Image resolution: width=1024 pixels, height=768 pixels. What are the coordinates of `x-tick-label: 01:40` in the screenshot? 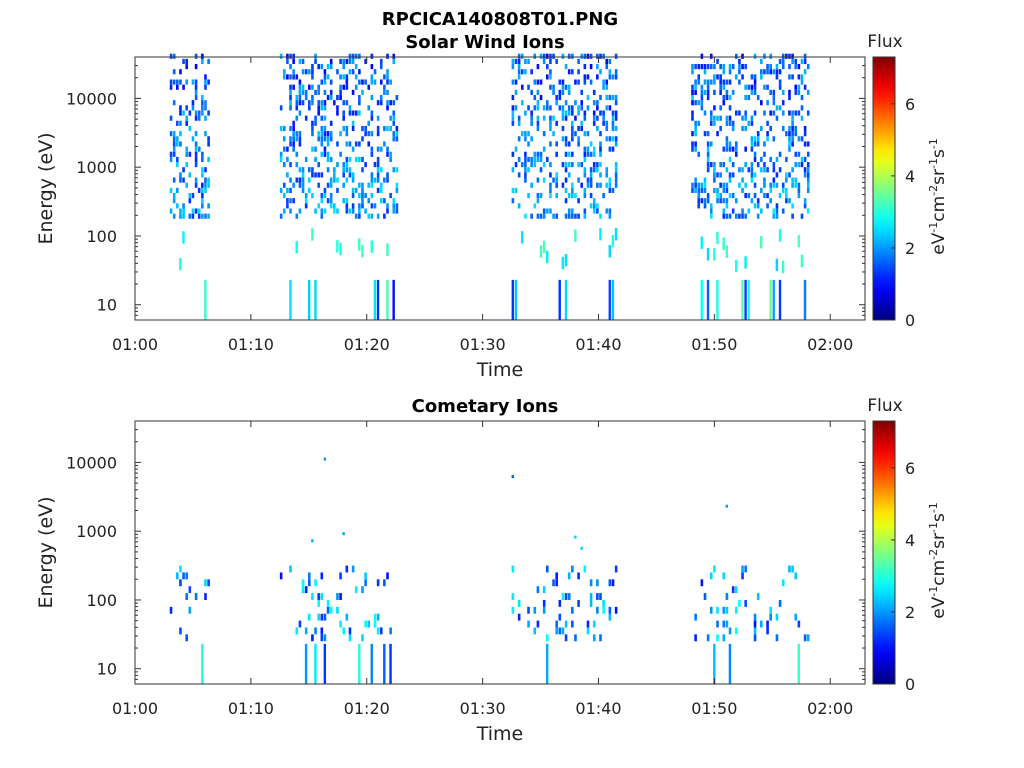 It's located at (598, 708).